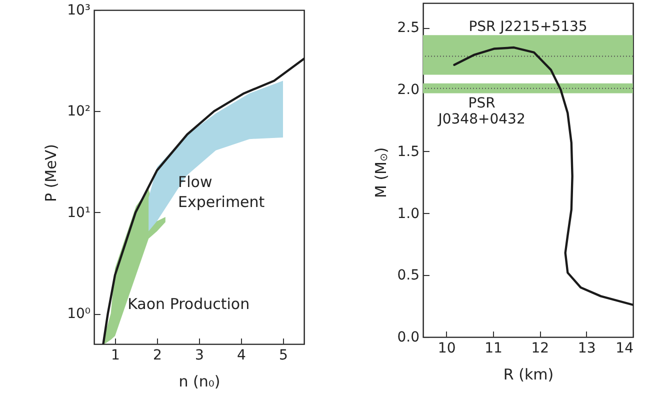  Describe the element at coordinates (408, 90) in the screenshot. I see `y-tick-label: 2.0` at that location.